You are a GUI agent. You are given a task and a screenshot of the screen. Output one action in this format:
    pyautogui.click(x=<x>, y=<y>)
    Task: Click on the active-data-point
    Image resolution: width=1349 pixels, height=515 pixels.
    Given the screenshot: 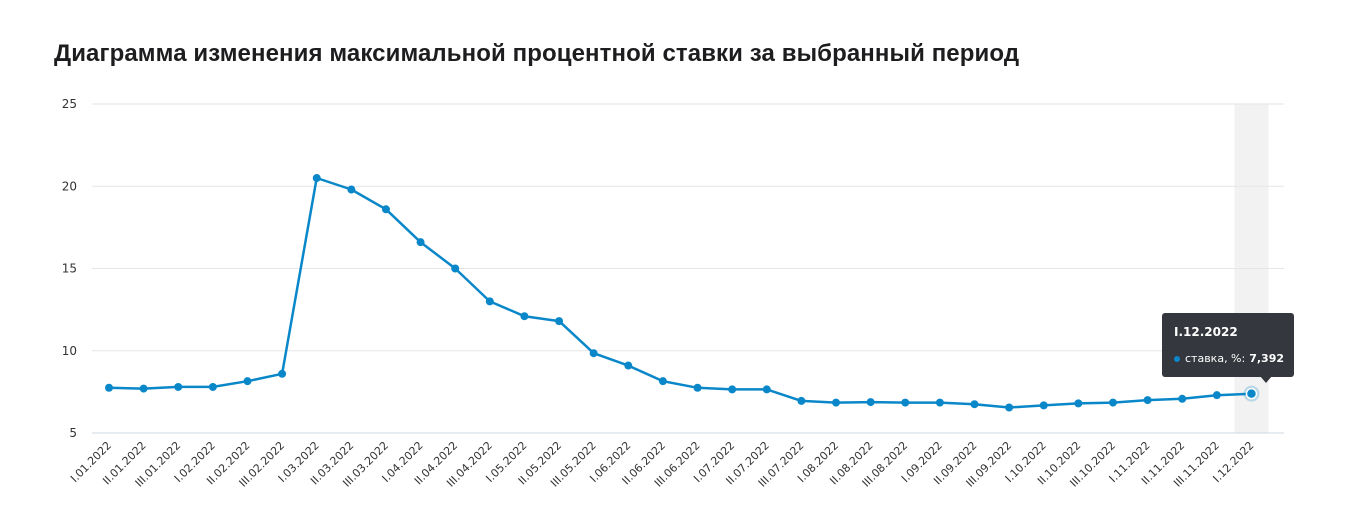 What is the action you would take?
    pyautogui.click(x=1251, y=393)
    